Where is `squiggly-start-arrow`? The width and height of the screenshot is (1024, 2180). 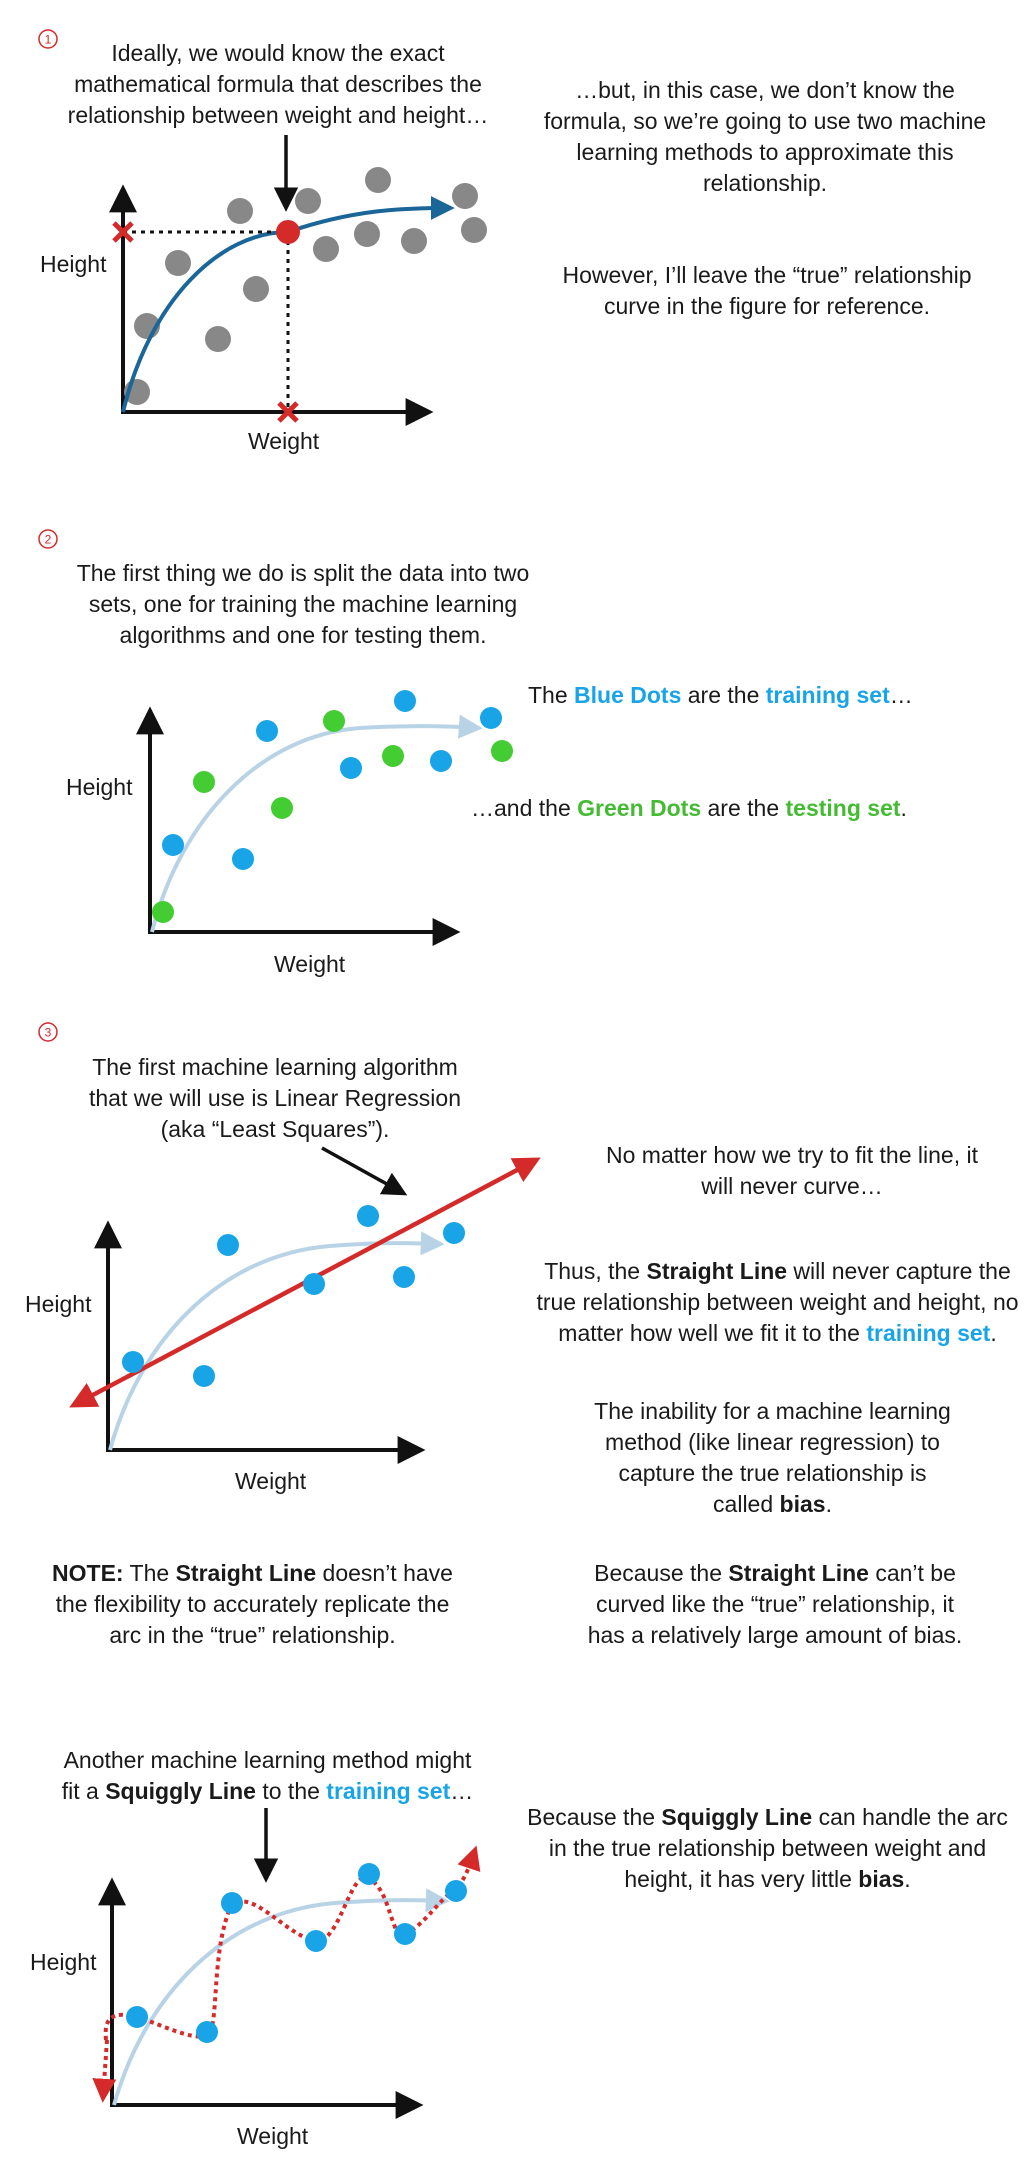
squiggly-start-arrow is located at coordinates (104, 2071).